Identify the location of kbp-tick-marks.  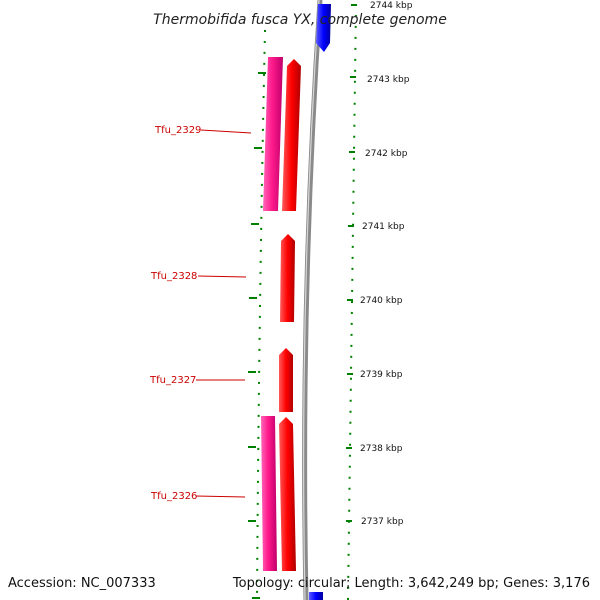
(351, 263).